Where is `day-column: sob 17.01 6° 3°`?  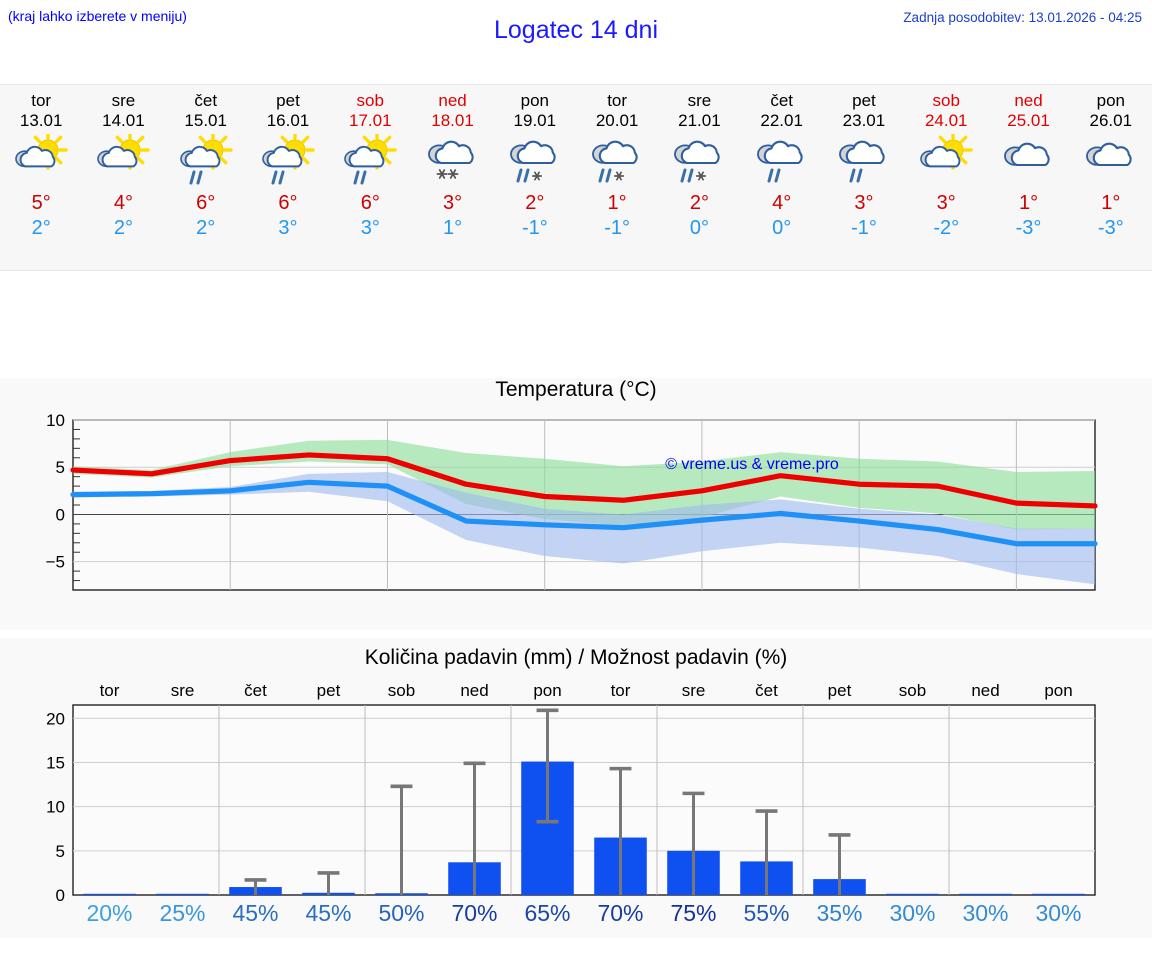
day-column: sob 17.01 6° 3° is located at coordinates (370, 177).